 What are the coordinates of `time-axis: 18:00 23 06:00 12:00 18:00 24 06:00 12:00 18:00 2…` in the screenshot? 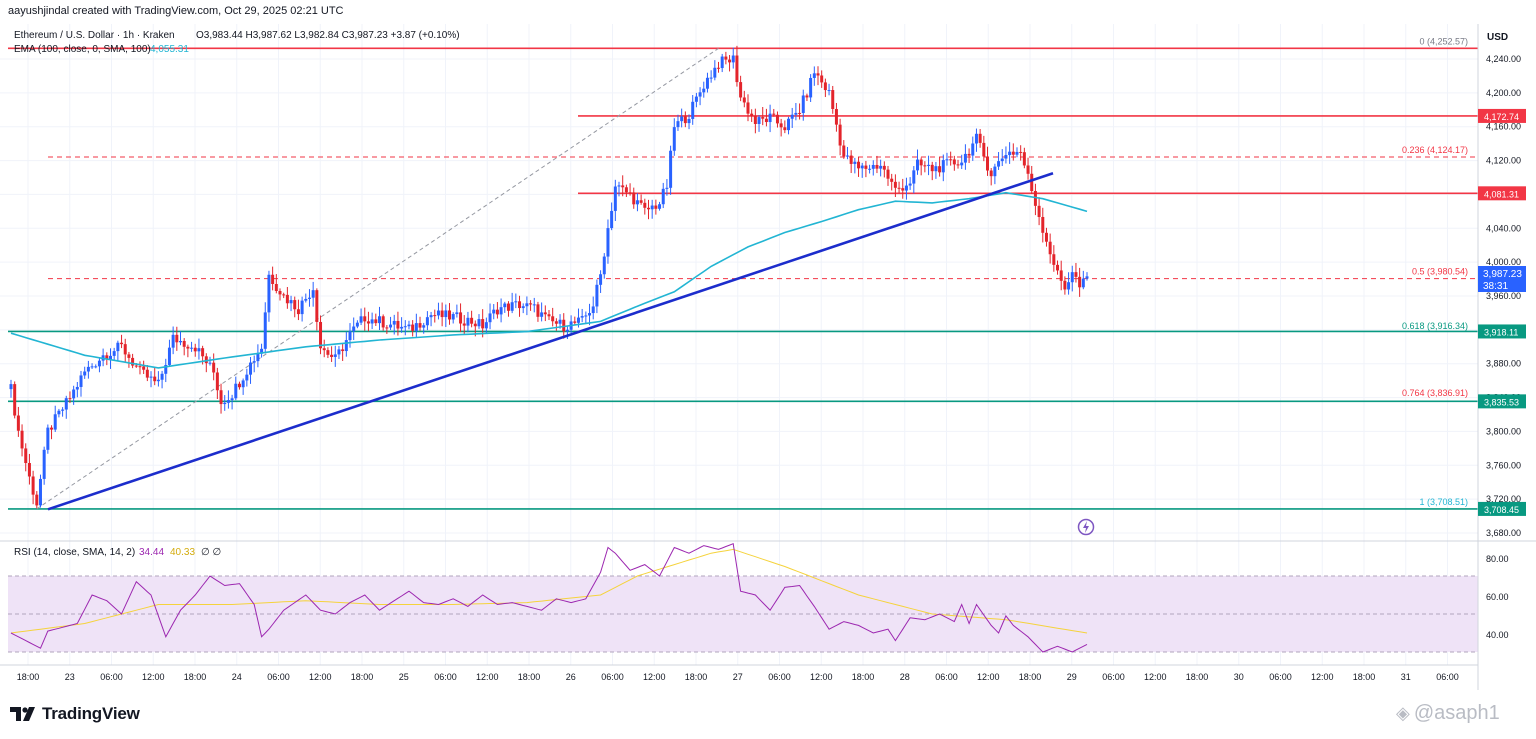 It's located at (738, 677).